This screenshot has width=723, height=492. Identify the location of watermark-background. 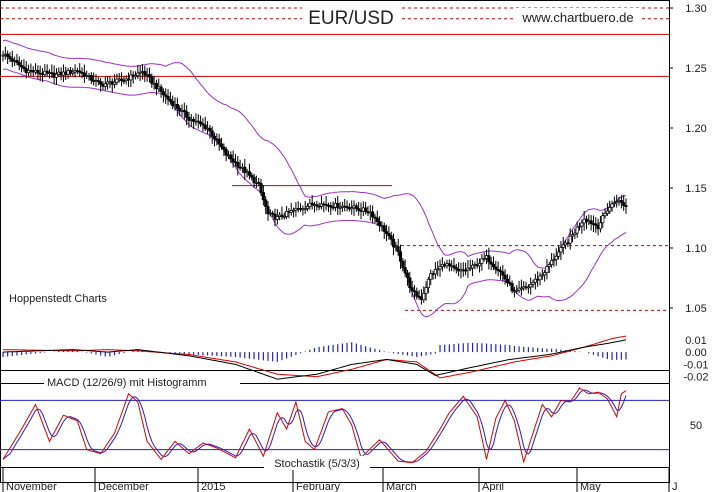
(578, 17).